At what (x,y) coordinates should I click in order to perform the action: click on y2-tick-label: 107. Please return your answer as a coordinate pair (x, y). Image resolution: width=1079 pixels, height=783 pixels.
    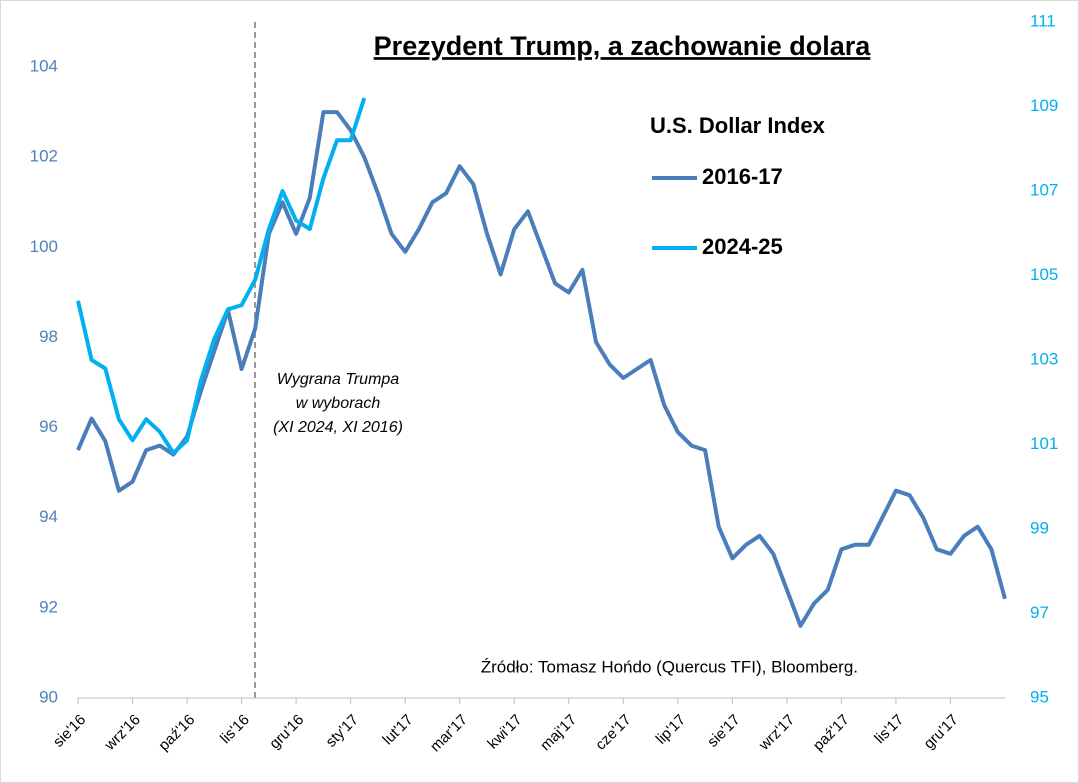
    Looking at the image, I should click on (1044, 189).